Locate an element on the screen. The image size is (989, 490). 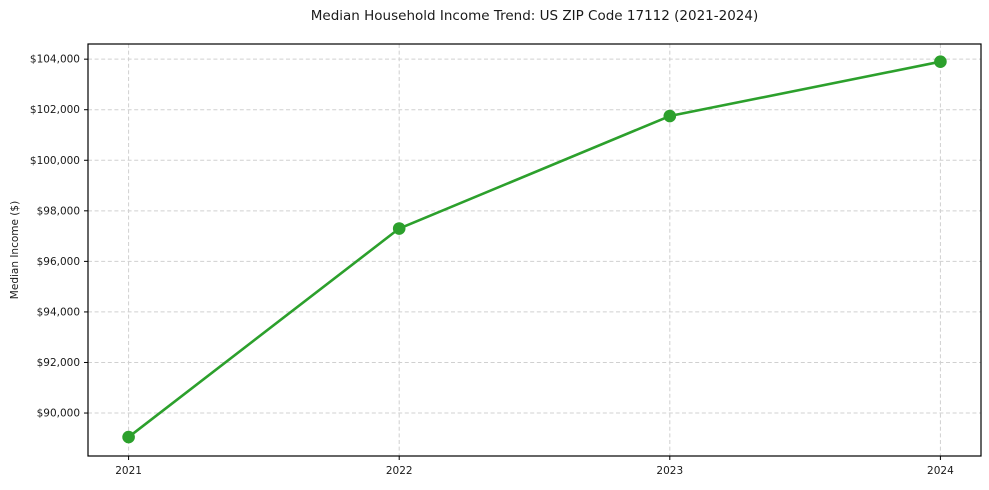
y-tick-label: $96,000 is located at coordinates (58, 262).